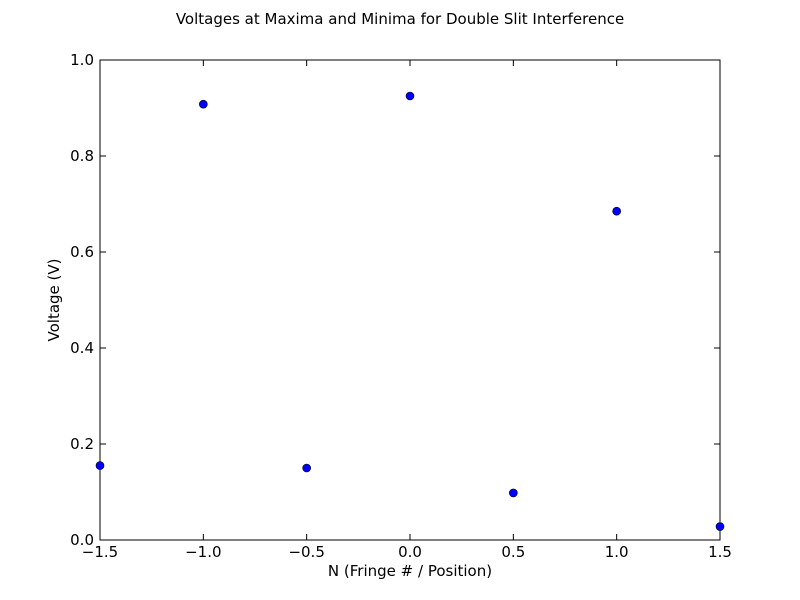 The height and width of the screenshot is (600, 800). I want to click on x-tick-label: 1.5, so click(720, 552).